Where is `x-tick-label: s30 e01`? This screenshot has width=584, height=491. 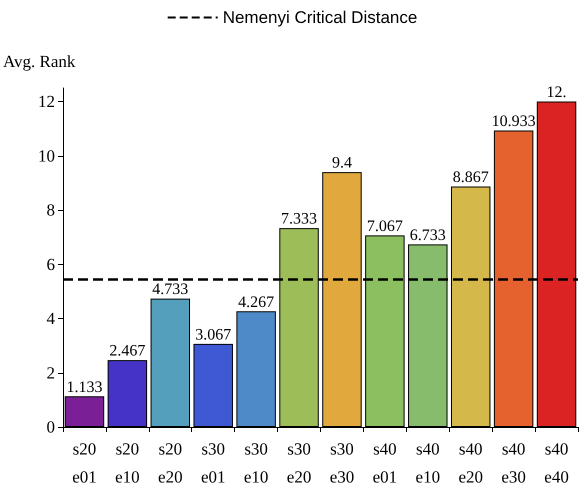 x-tick-label: s30 e01 is located at coordinates (213, 463).